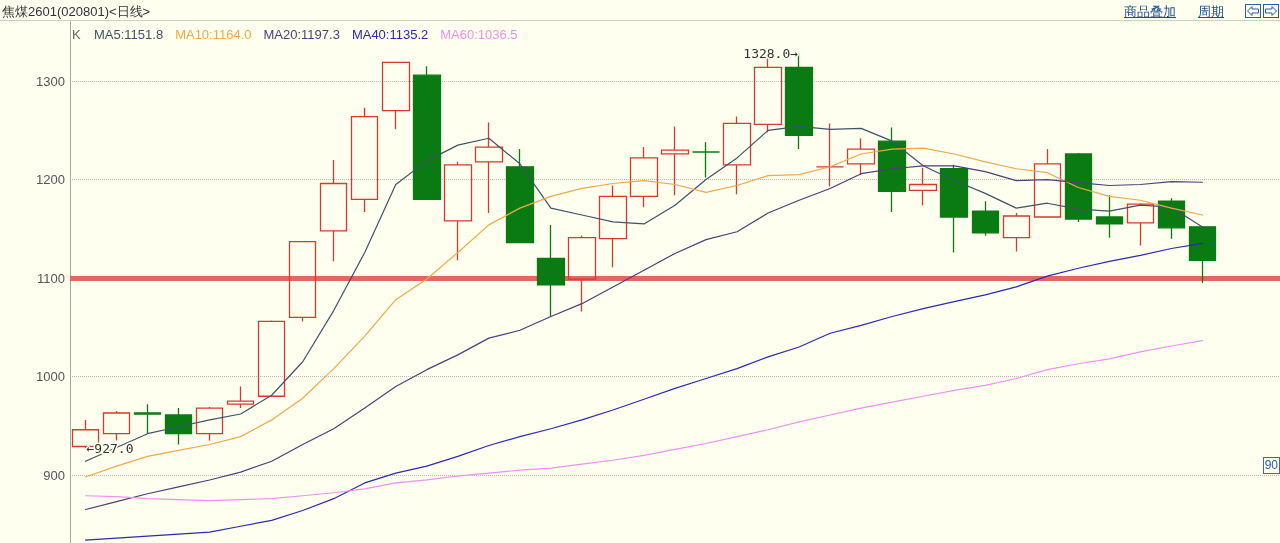 This screenshot has height=543, width=1280. What do you see at coordinates (50, 81) in the screenshot?
I see `y-tick-label: 1300` at bounding box center [50, 81].